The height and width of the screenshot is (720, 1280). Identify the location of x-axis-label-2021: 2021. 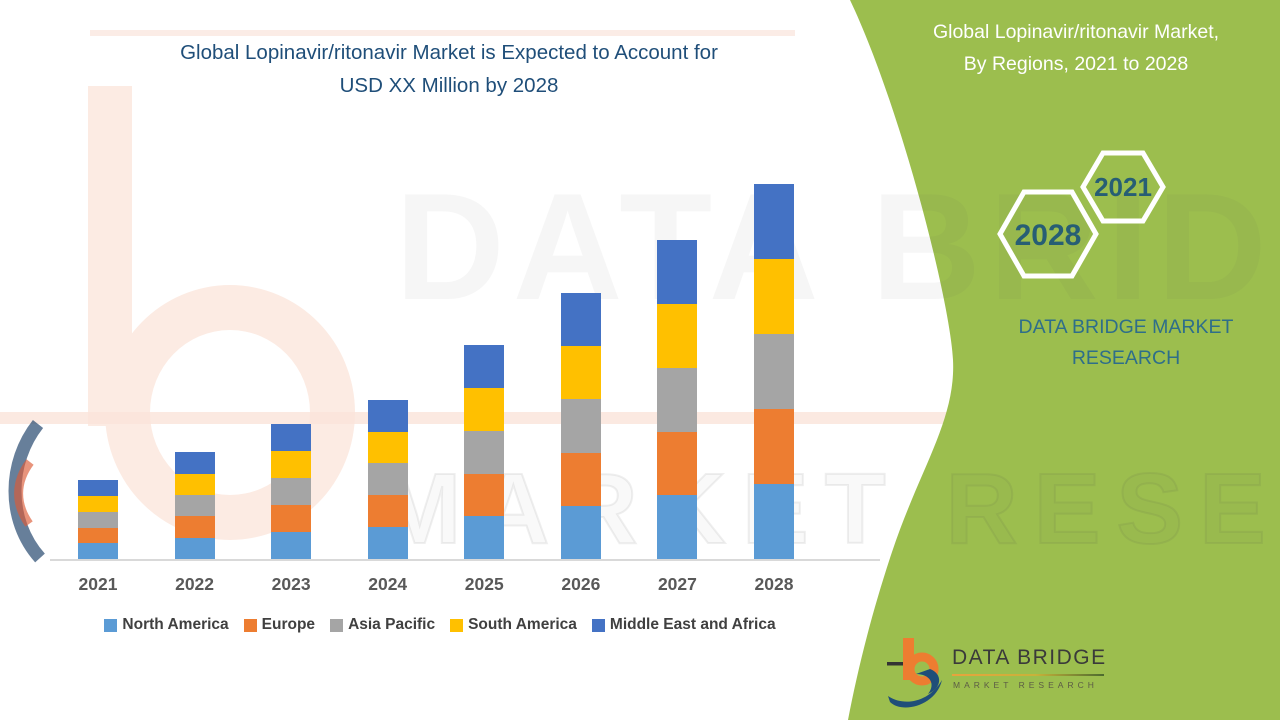
(98, 584).